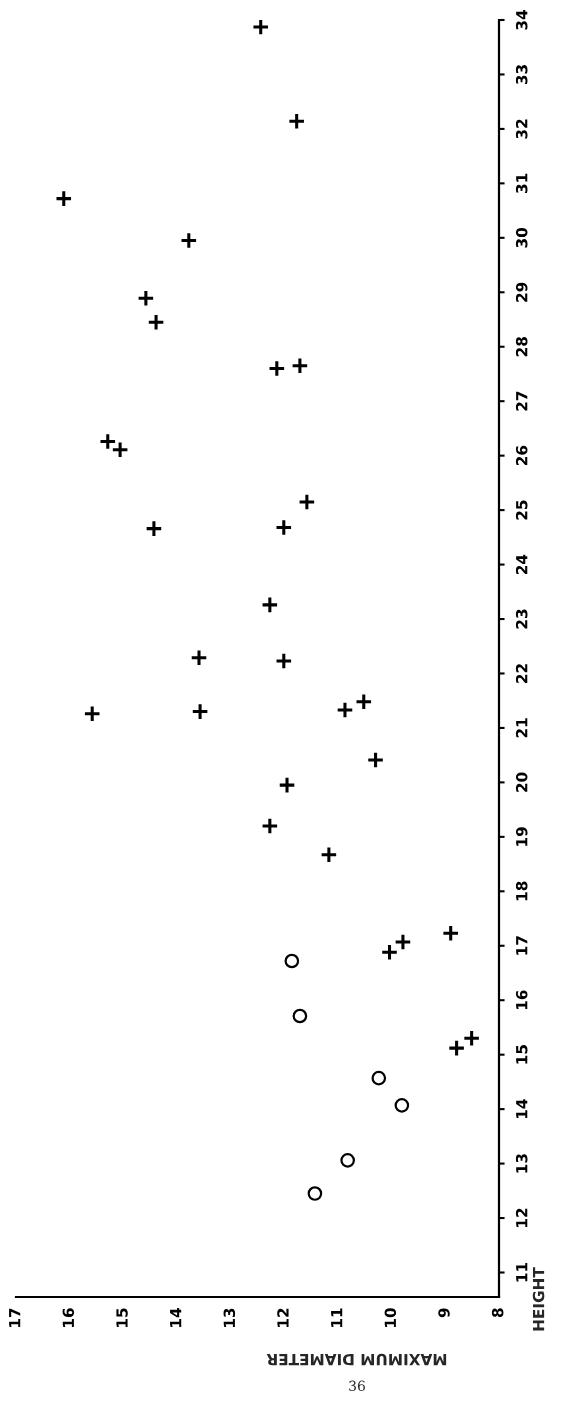 The width and height of the screenshot is (564, 1402). What do you see at coordinates (229, 1317) in the screenshot?
I see `x-tick-label: 13` at bounding box center [229, 1317].